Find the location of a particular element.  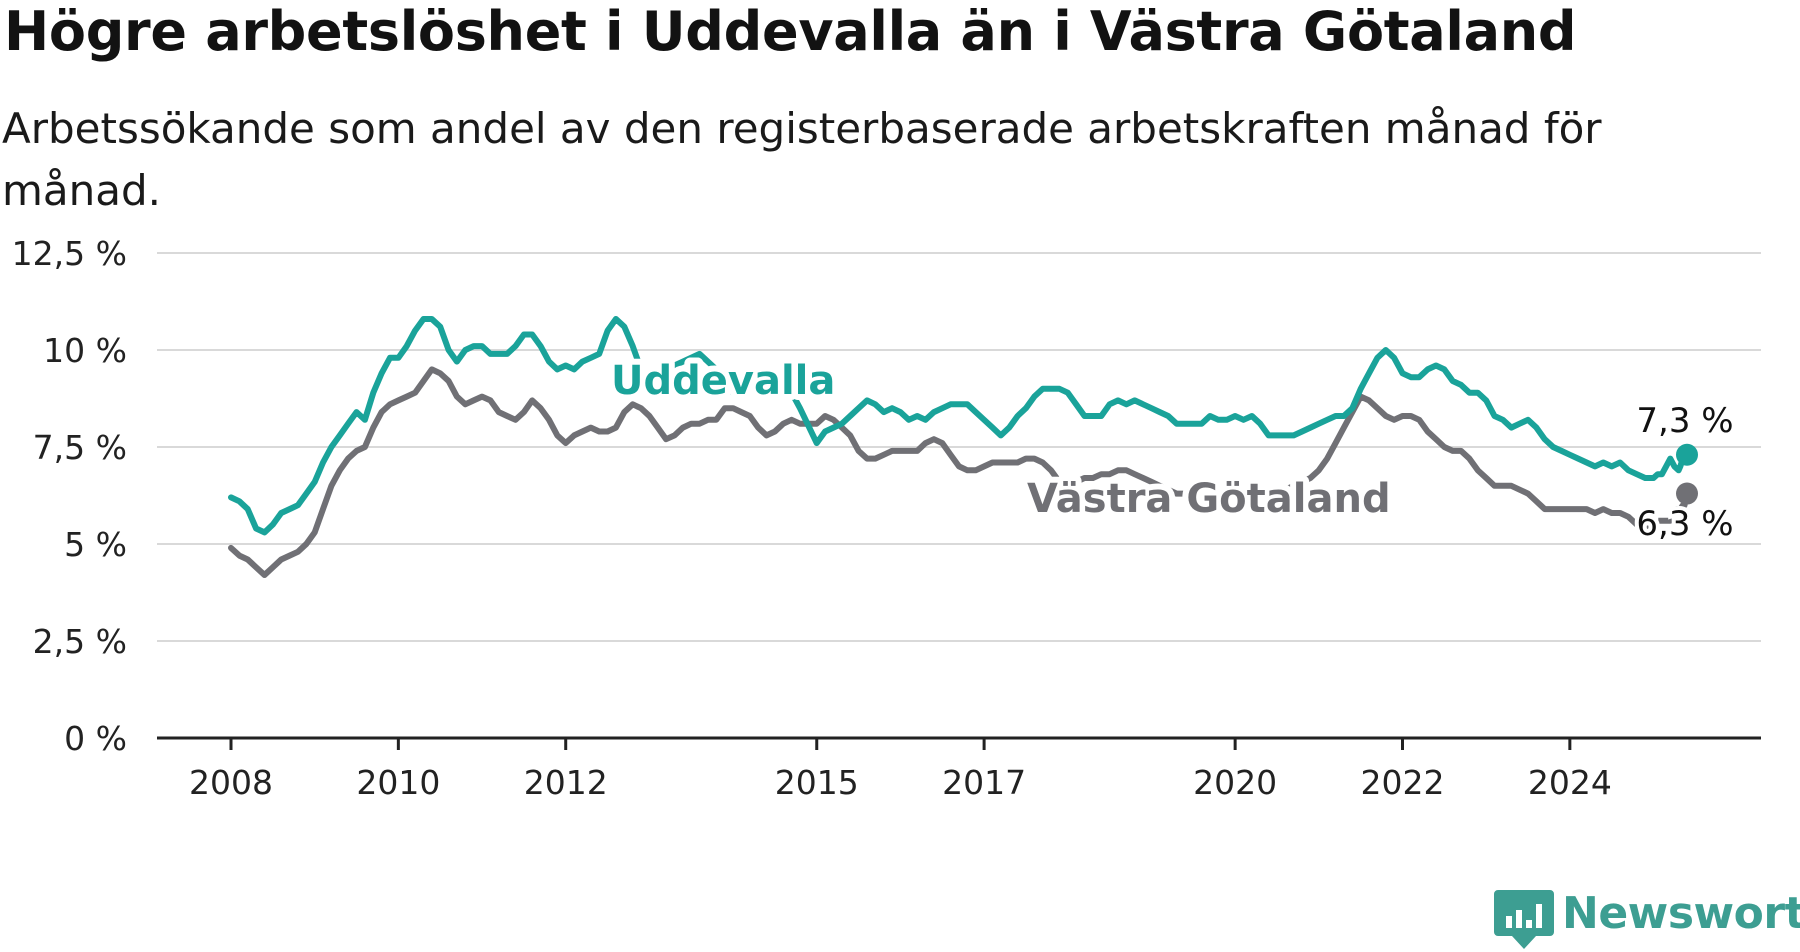

x-tick-label: 2017 is located at coordinates (984, 782).